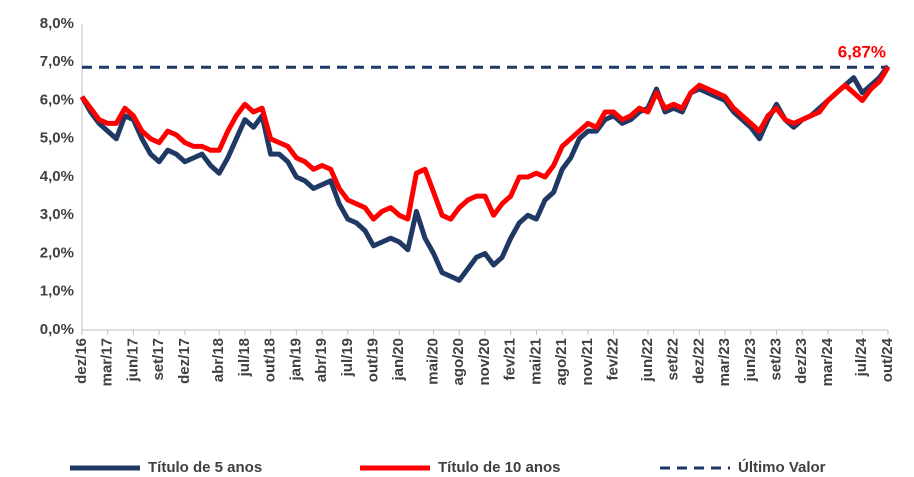 The image size is (914, 477). Describe the element at coordinates (510, 359) in the screenshot. I see `x-tick-label: fev/21` at that location.